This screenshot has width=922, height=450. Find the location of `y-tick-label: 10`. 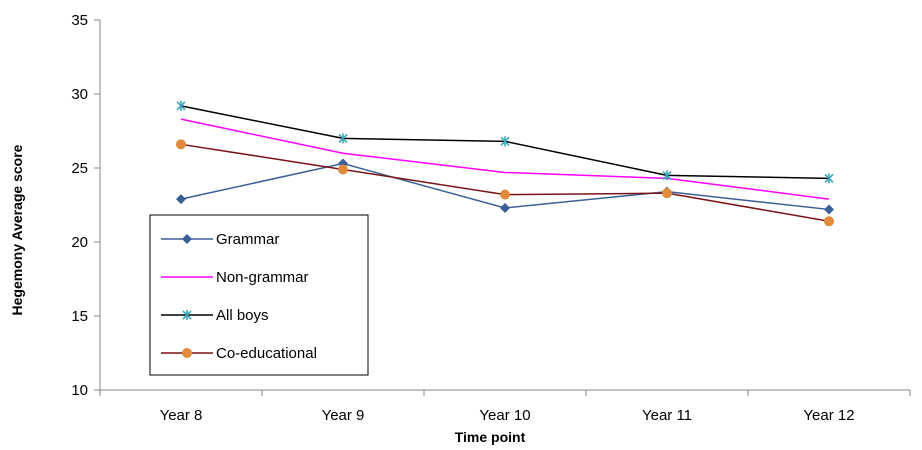

y-tick-label: 10 is located at coordinates (79, 390).